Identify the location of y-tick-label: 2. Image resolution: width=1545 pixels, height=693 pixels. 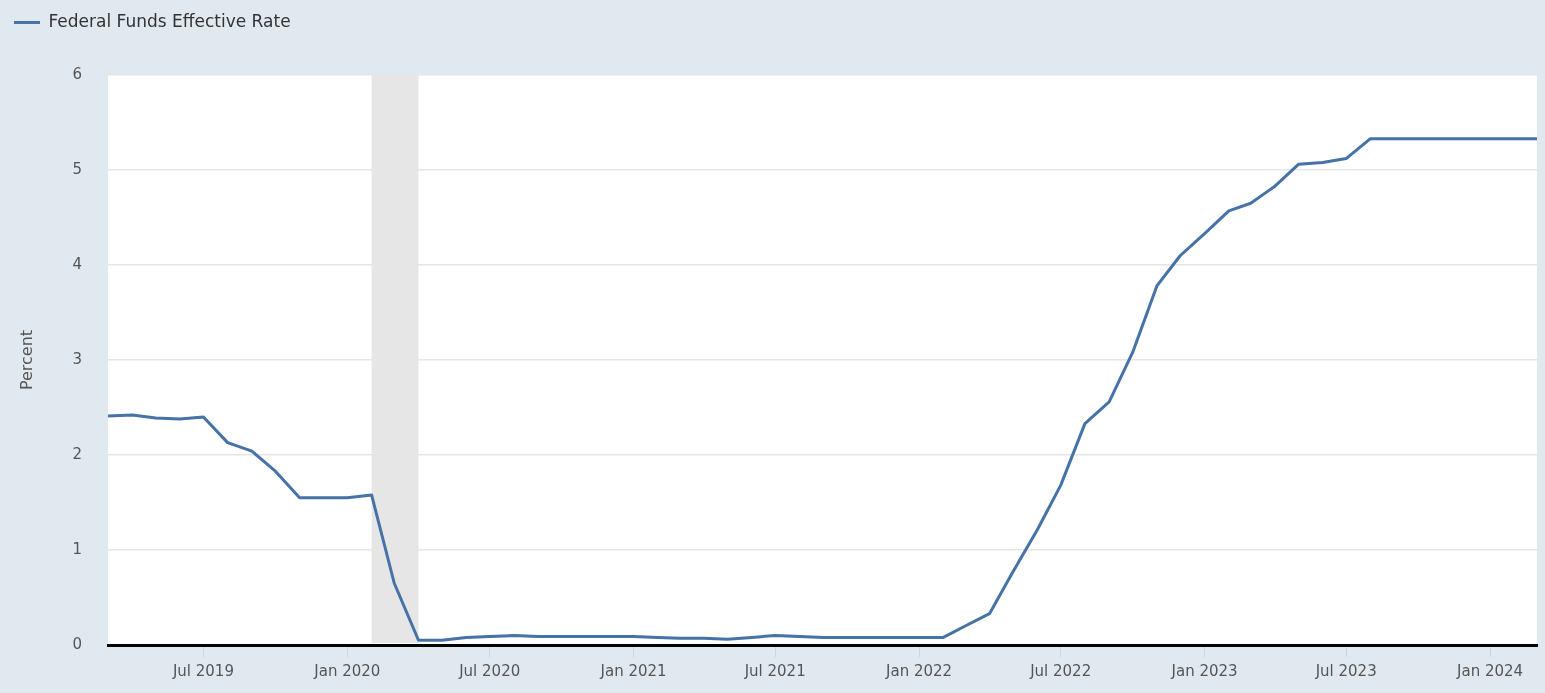
(77, 453).